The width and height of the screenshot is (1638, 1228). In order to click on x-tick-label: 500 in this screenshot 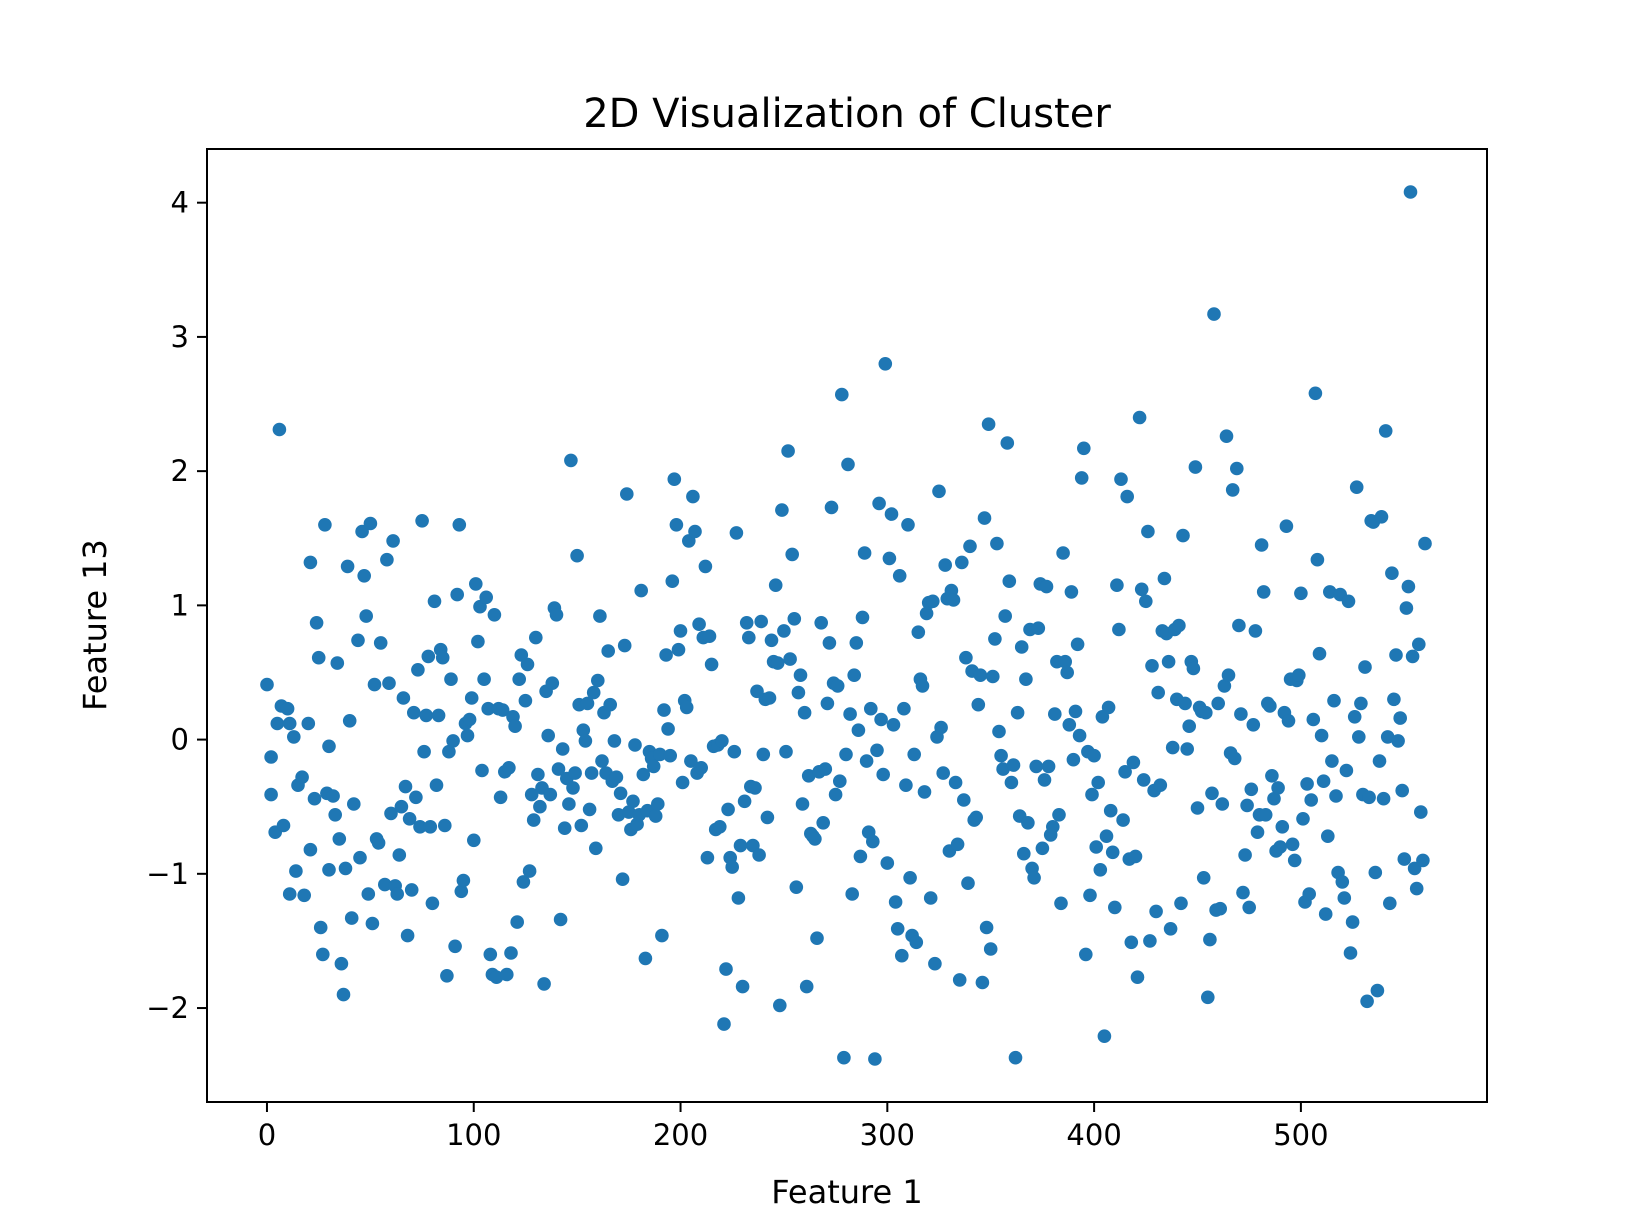, I will do `click(1300, 1135)`.